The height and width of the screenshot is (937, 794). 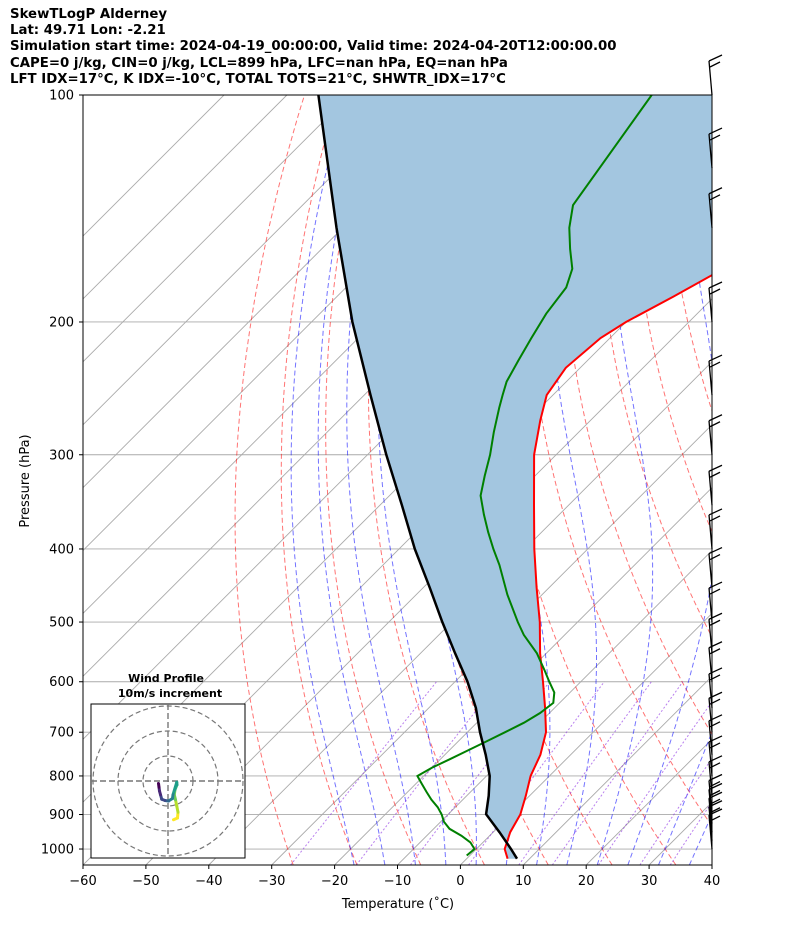 What do you see at coordinates (397, 881) in the screenshot?
I see `x-tick-label: −10` at bounding box center [397, 881].